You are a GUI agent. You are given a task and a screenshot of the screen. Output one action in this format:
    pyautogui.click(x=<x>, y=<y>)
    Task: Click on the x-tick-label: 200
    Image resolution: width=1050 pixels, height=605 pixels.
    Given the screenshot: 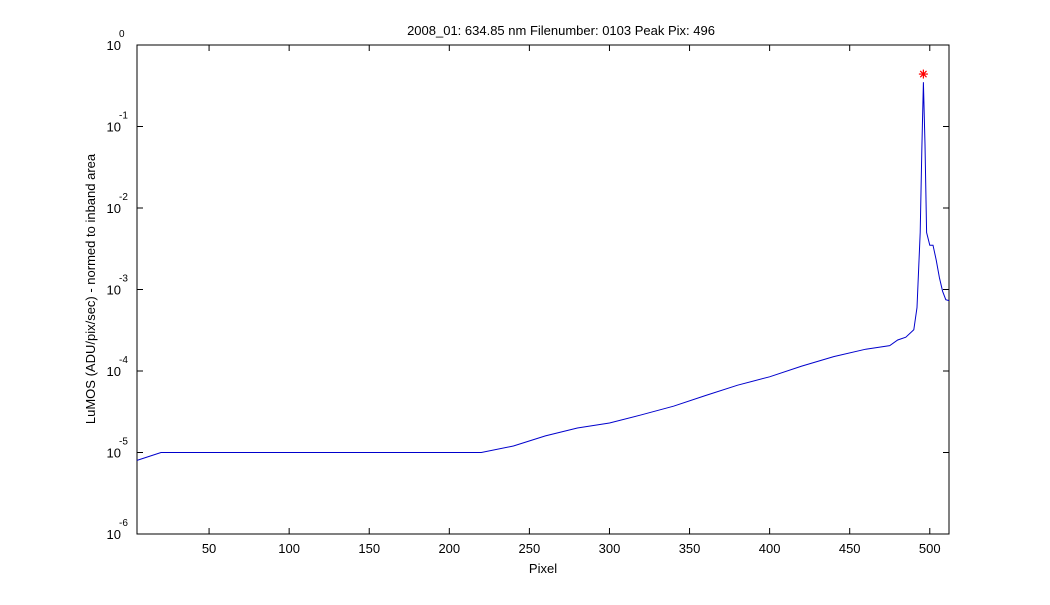 What is the action you would take?
    pyautogui.click(x=449, y=548)
    